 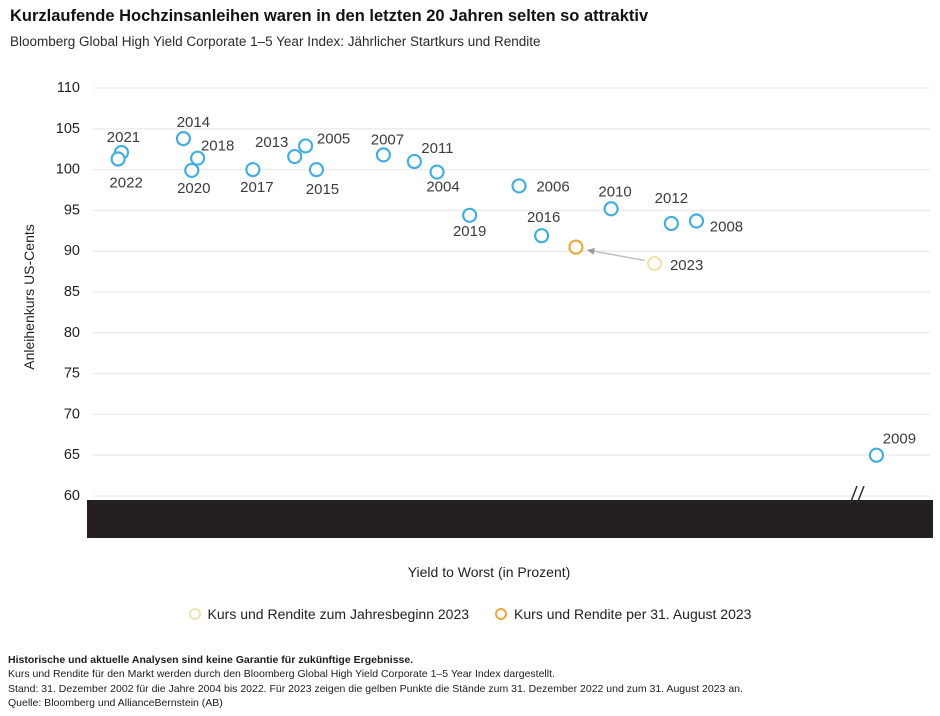 I want to click on y-tick-85: 85, so click(x=72, y=292).